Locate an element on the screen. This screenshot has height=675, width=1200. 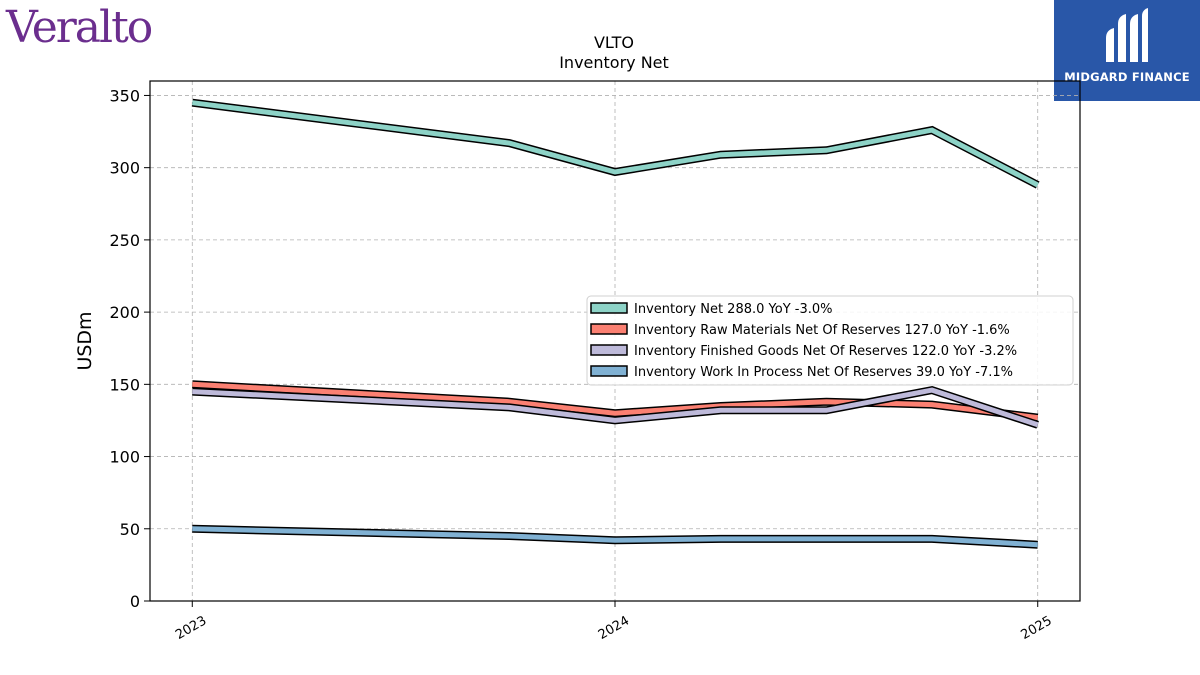
x-tick-label: 2024 is located at coordinates (614, 628).